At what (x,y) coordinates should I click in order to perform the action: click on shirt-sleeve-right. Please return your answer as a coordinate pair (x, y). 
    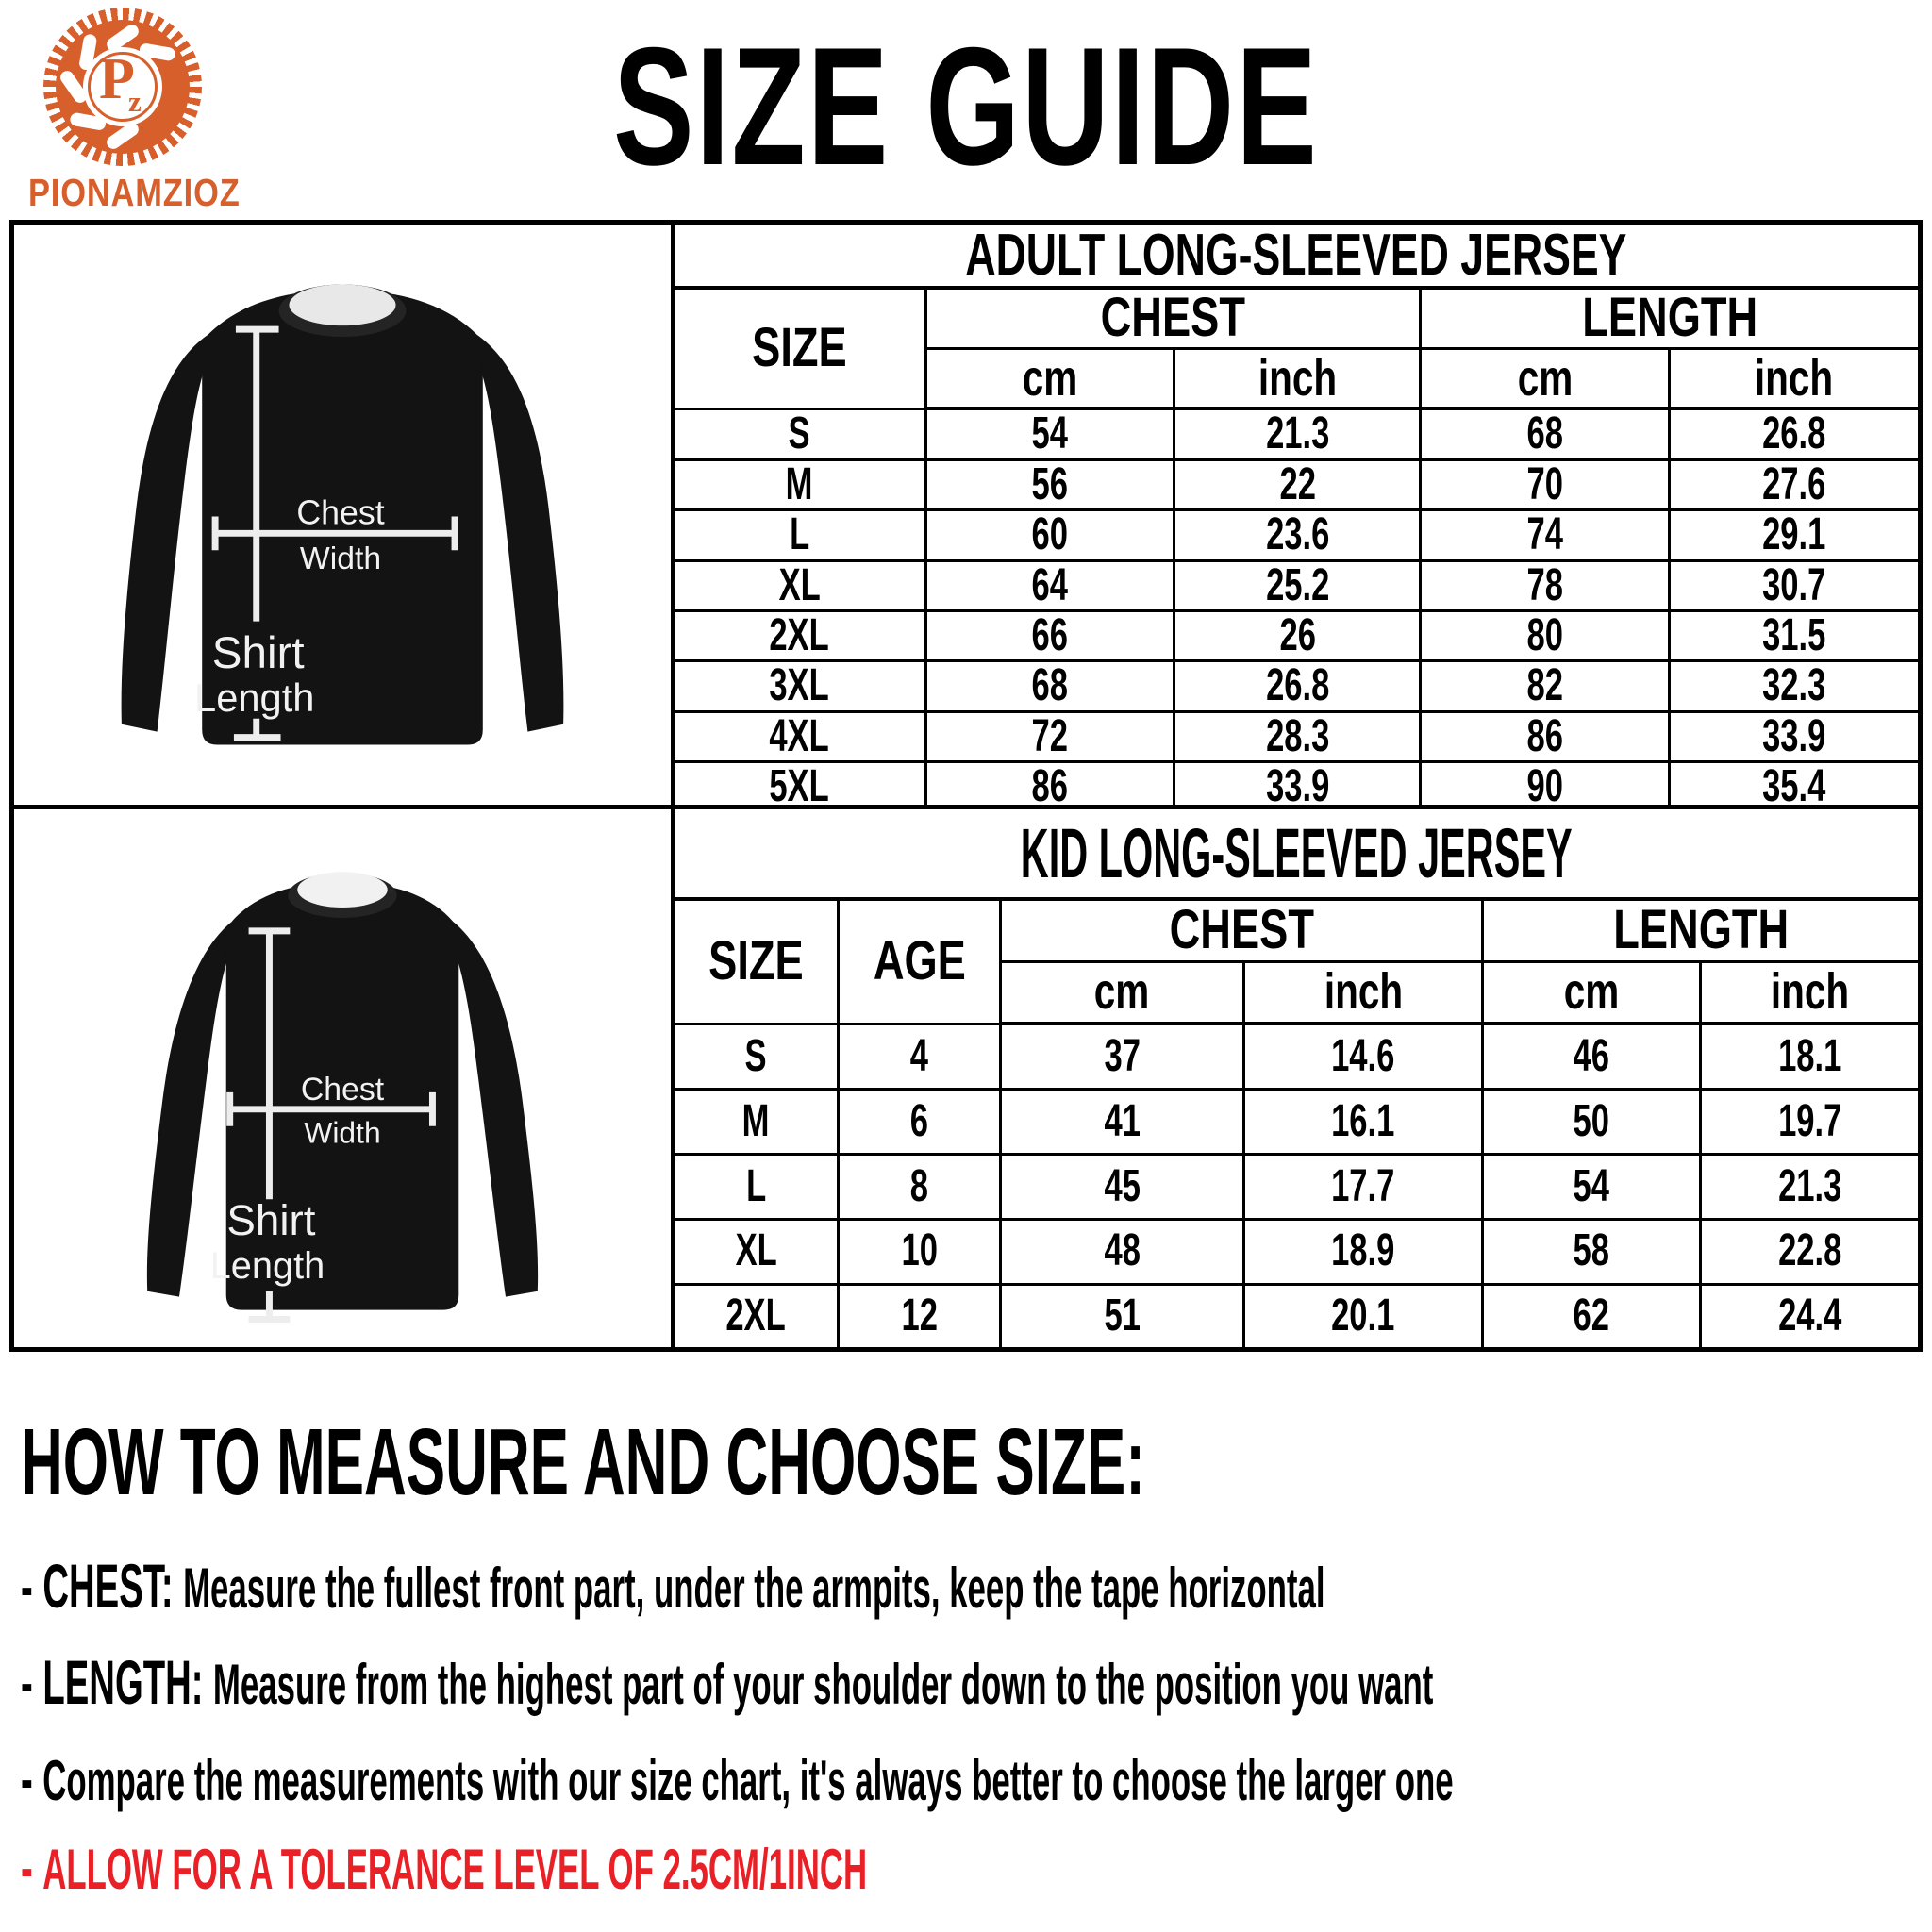
    Looking at the image, I should click on (517, 534).